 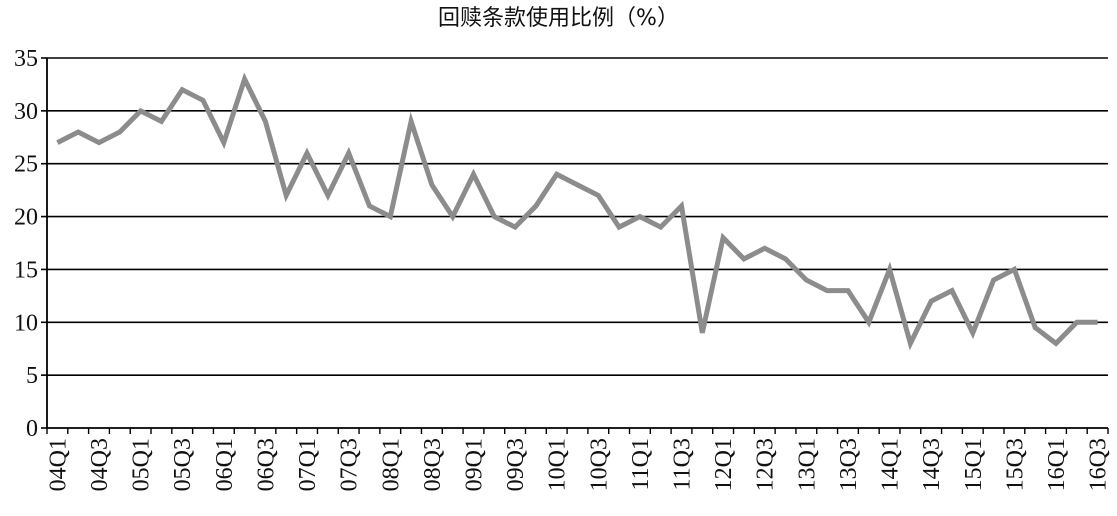 I want to click on x-tick-label: 13Q1, so click(x=807, y=464).